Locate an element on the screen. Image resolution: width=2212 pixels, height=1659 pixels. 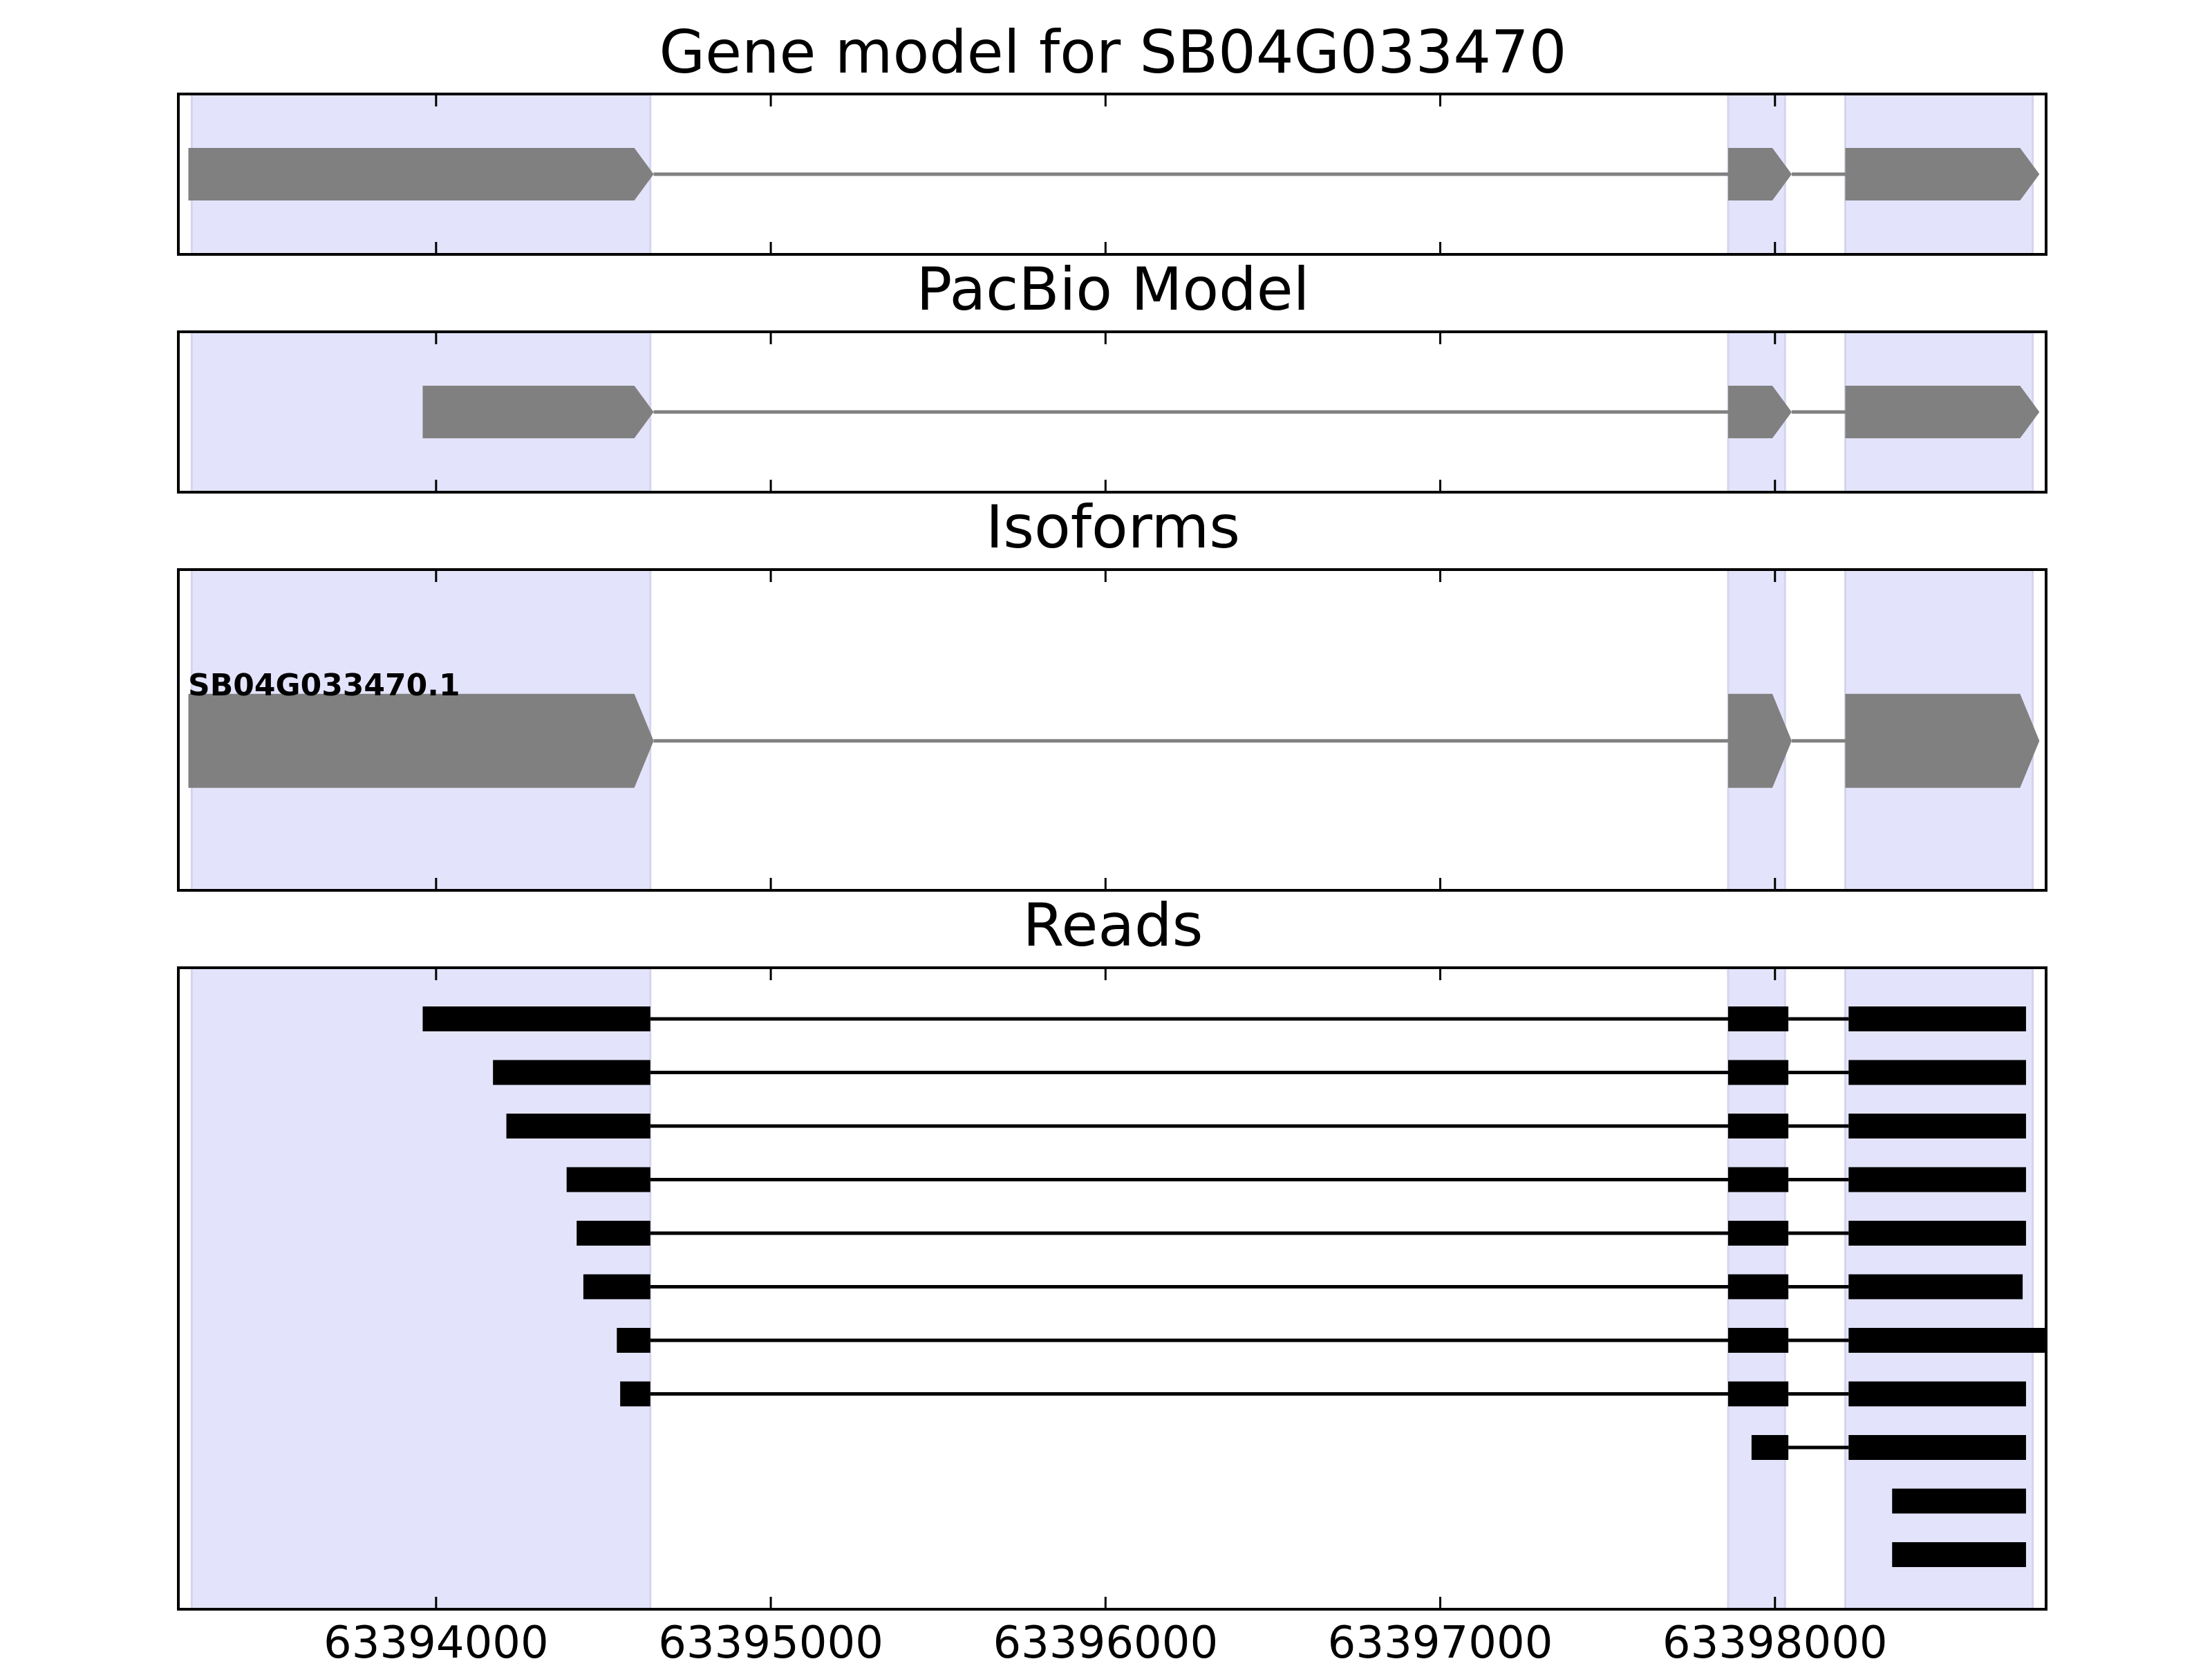
x-tick-label: 63397000 is located at coordinates (1441, 1638).